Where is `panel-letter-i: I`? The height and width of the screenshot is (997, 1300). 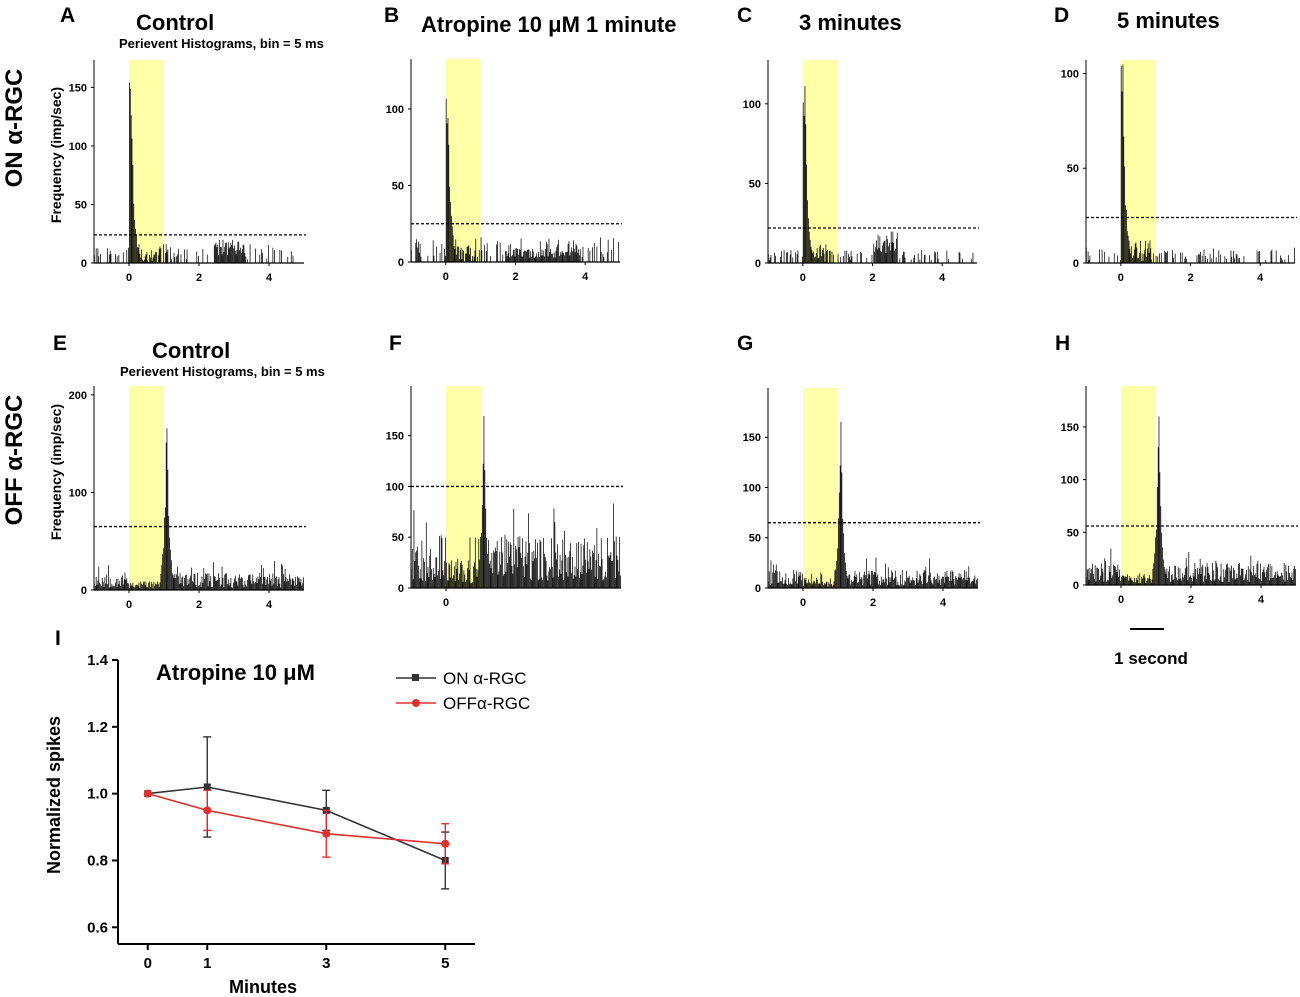 panel-letter-i: I is located at coordinates (58, 638).